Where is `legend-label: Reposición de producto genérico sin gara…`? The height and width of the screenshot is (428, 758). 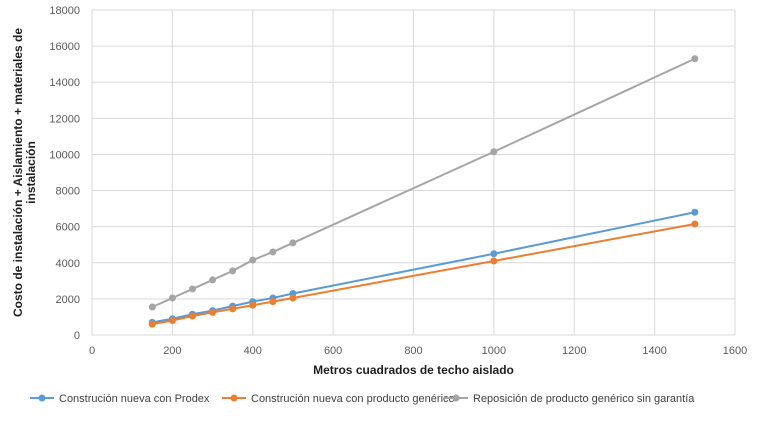 legend-label: Reposición de producto genérico sin gara… is located at coordinates (584, 399).